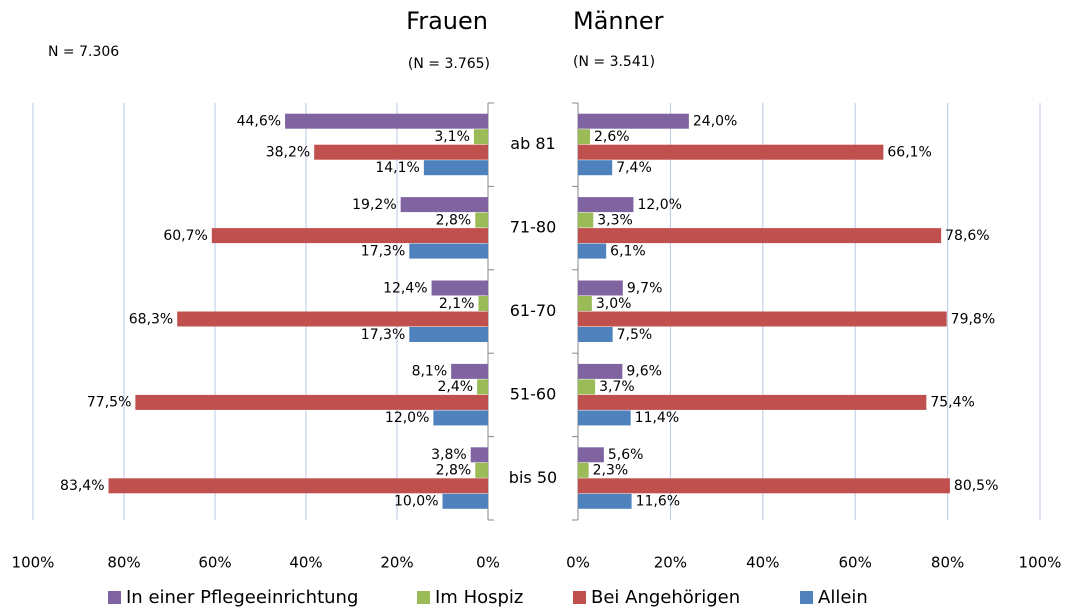 The image size is (1070, 610). What do you see at coordinates (109, 403) in the screenshot?
I see `data-label: 77,5%` at bounding box center [109, 403].